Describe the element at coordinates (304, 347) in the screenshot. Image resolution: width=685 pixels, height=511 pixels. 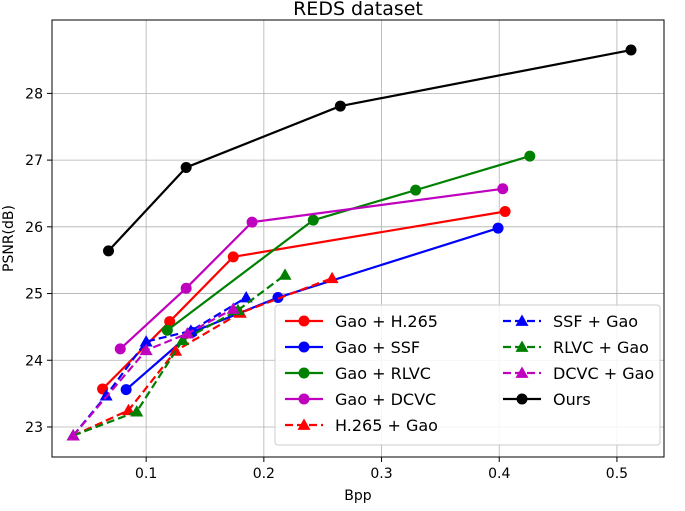
I see `legend-marker-gao-ssf` at that location.